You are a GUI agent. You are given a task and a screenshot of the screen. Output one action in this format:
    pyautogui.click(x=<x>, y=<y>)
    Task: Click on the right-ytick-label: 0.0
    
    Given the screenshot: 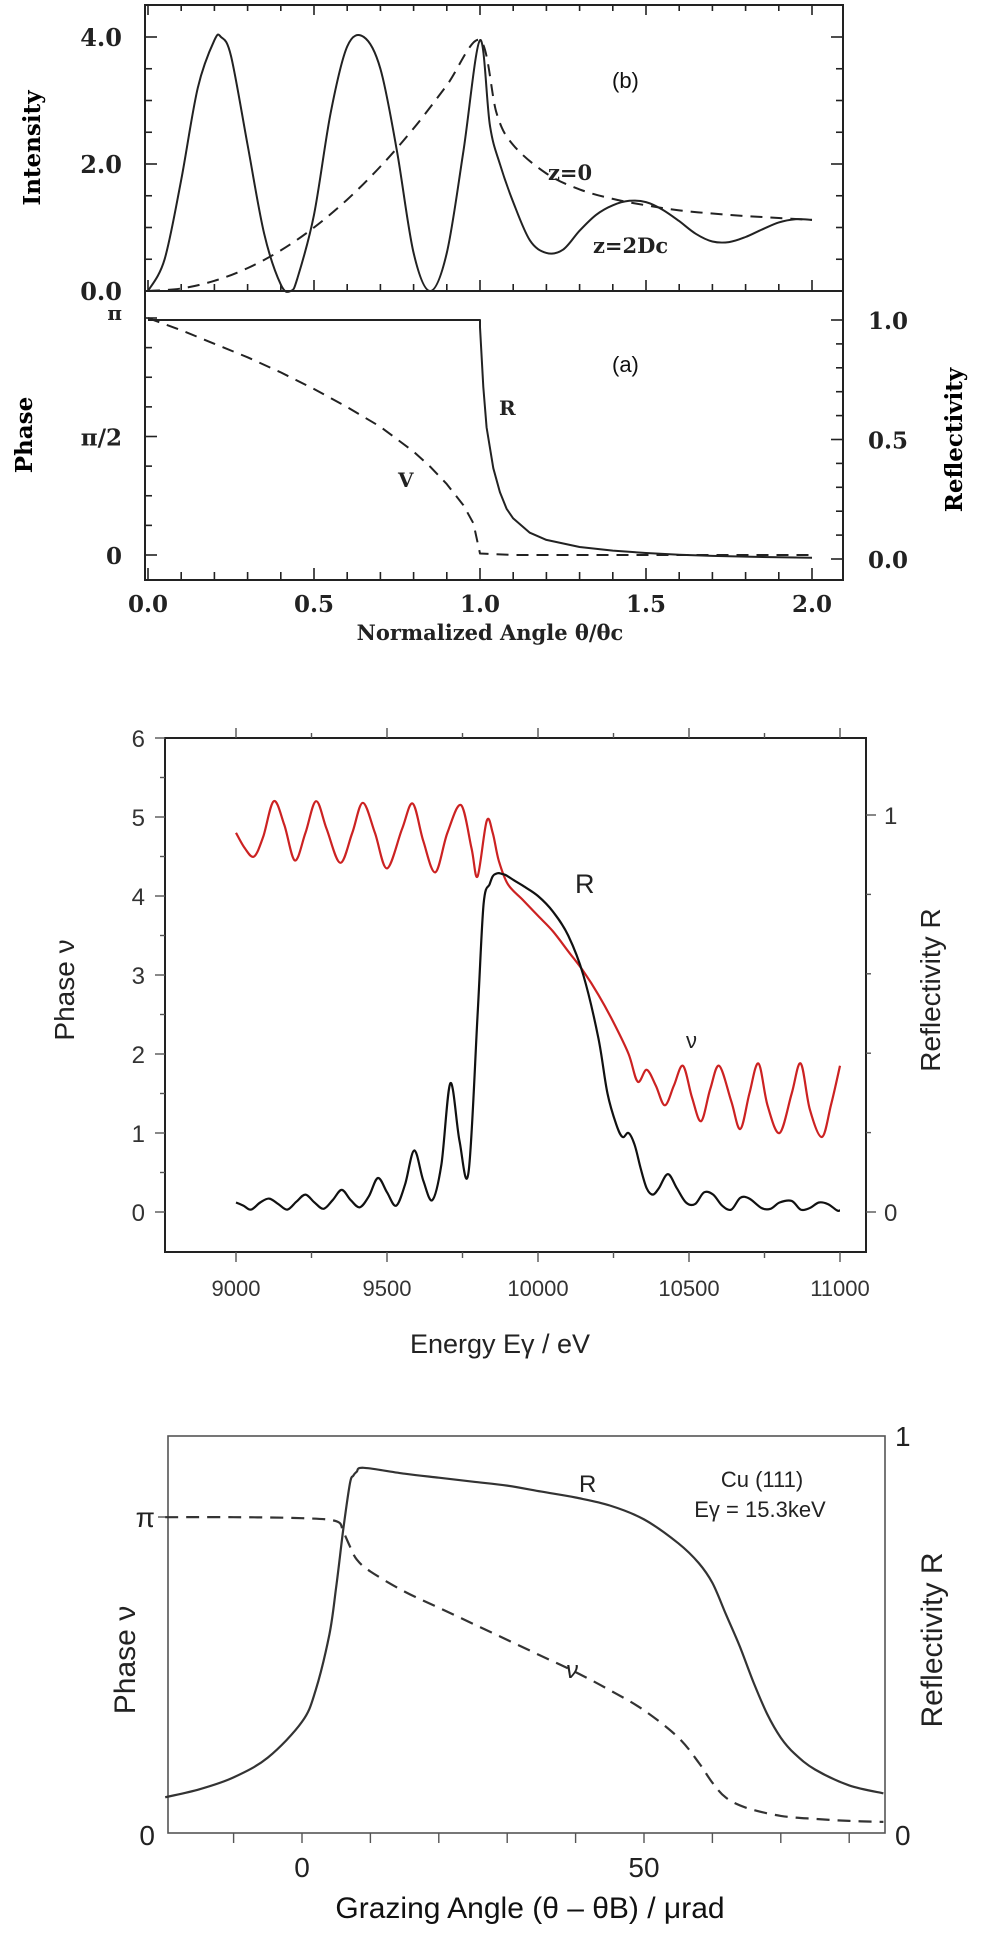 What is the action you would take?
    pyautogui.click(x=888, y=560)
    